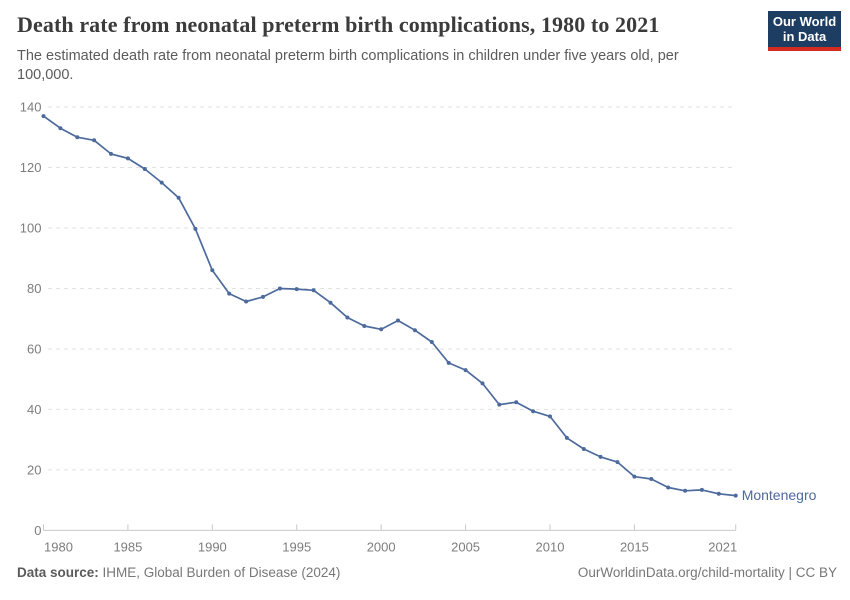 This screenshot has height=600, width=850. What do you see at coordinates (681, 572) in the screenshot?
I see `owid-link: OurWorldinData.org/child-mortality` at bounding box center [681, 572].